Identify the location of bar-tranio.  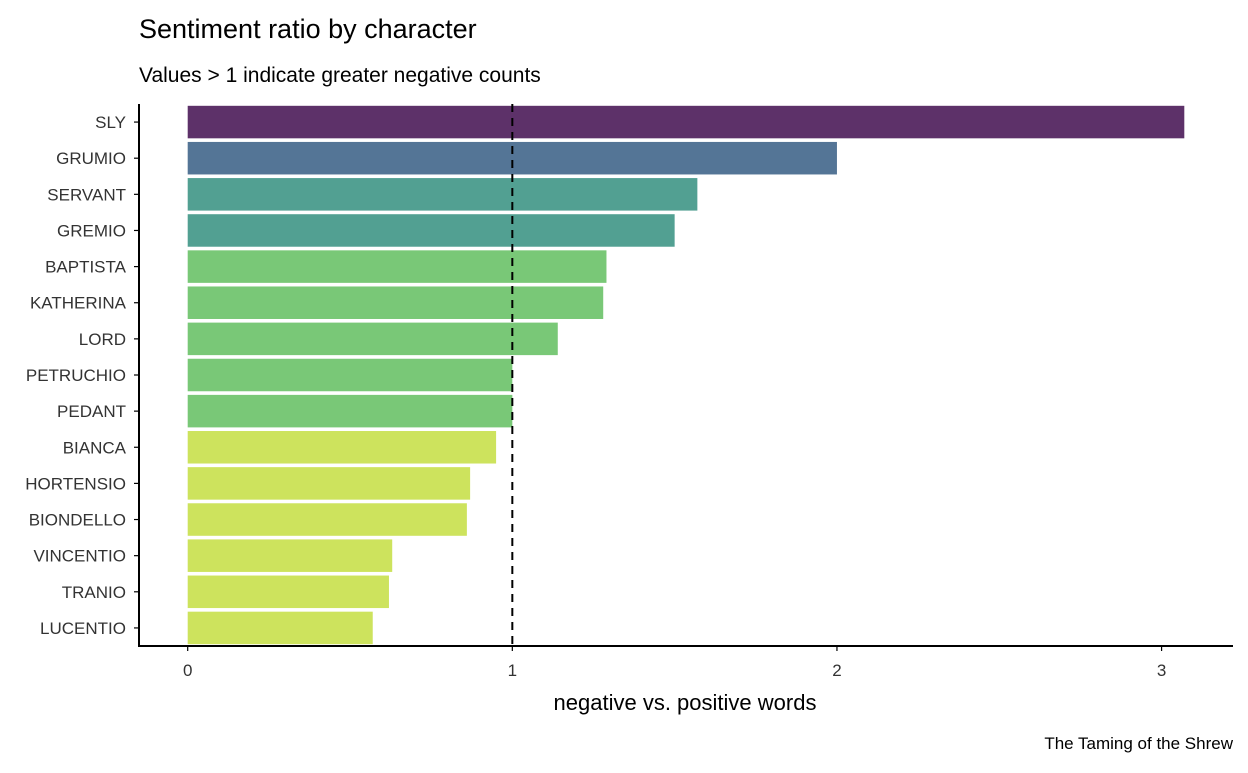
(288, 592).